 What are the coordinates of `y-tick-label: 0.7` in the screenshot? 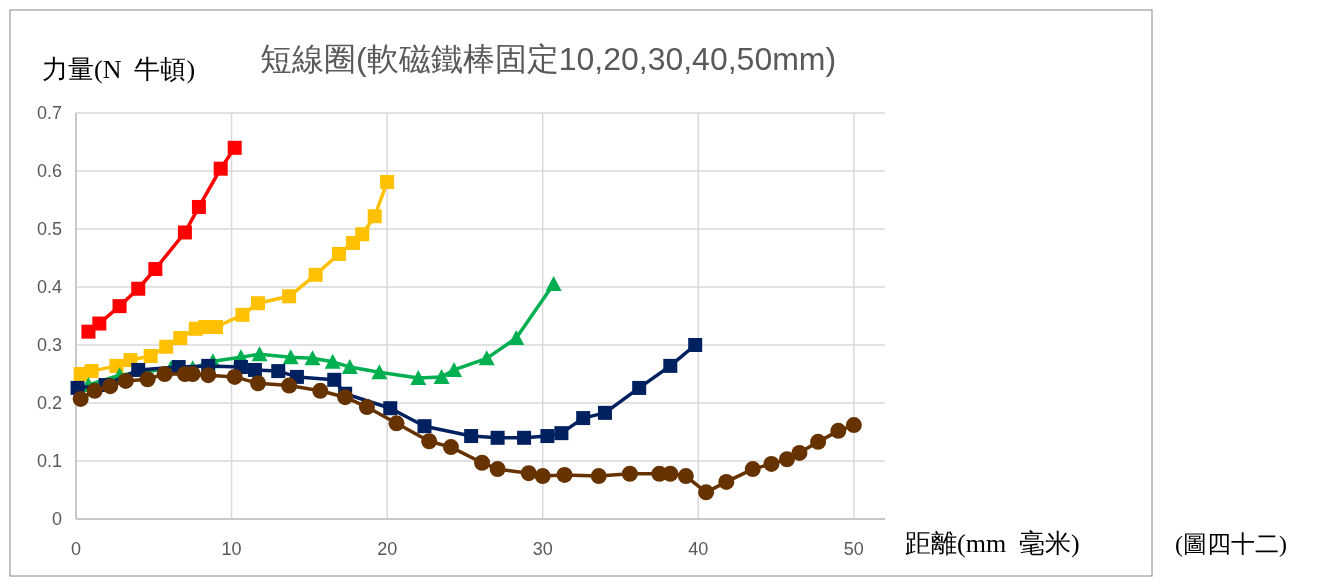 It's located at (49, 113).